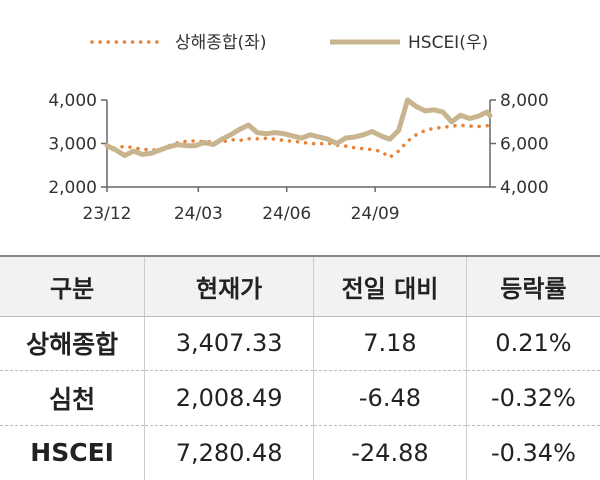 The width and height of the screenshot is (600, 480). Describe the element at coordinates (198, 214) in the screenshot. I see `x-tick-label: 24/03` at that location.